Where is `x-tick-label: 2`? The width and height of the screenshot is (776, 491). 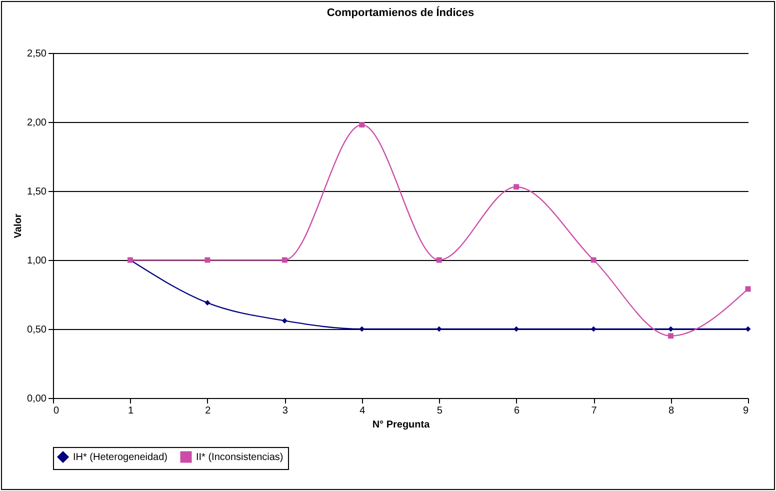
x-tick-label: 2 is located at coordinates (208, 411).